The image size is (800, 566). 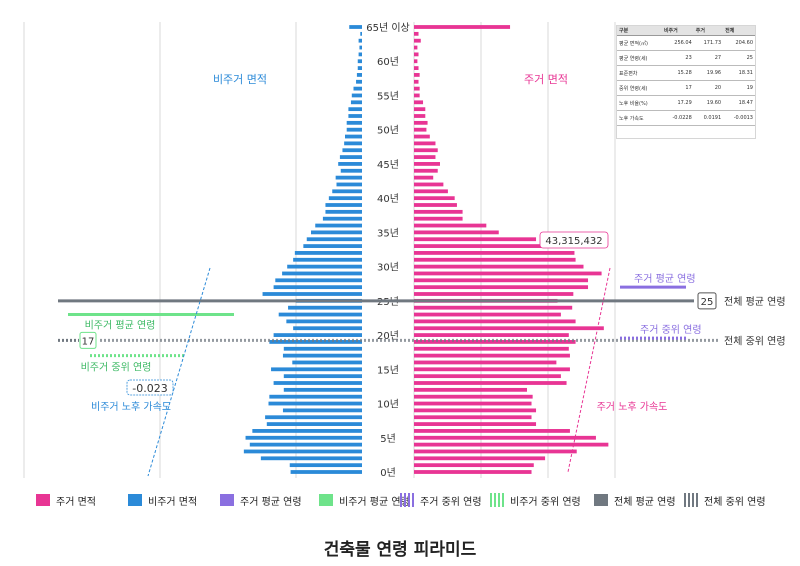 I want to click on stats-header-res: 주거, so click(x=708, y=31).